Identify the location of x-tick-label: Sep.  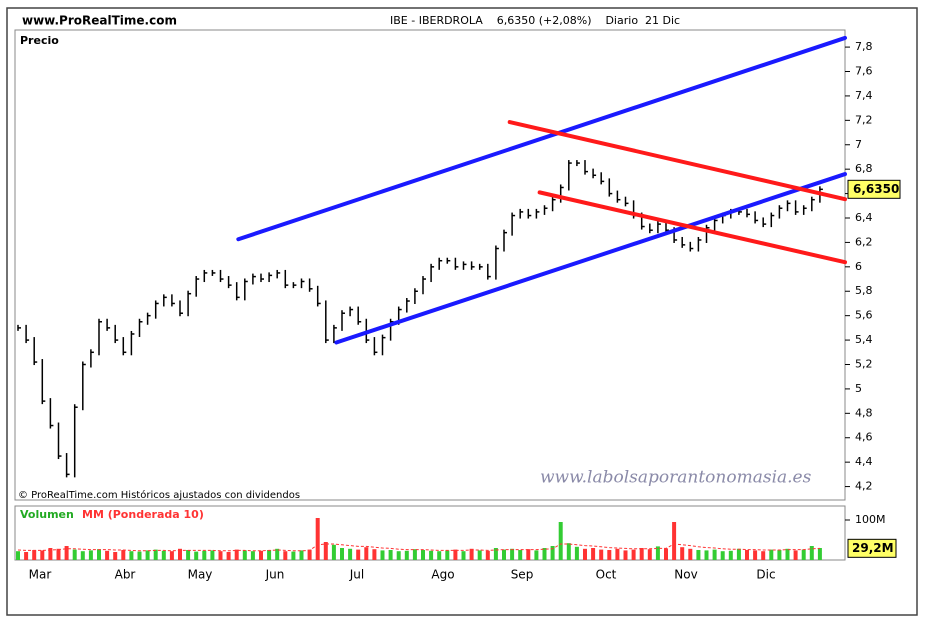
(522, 575).